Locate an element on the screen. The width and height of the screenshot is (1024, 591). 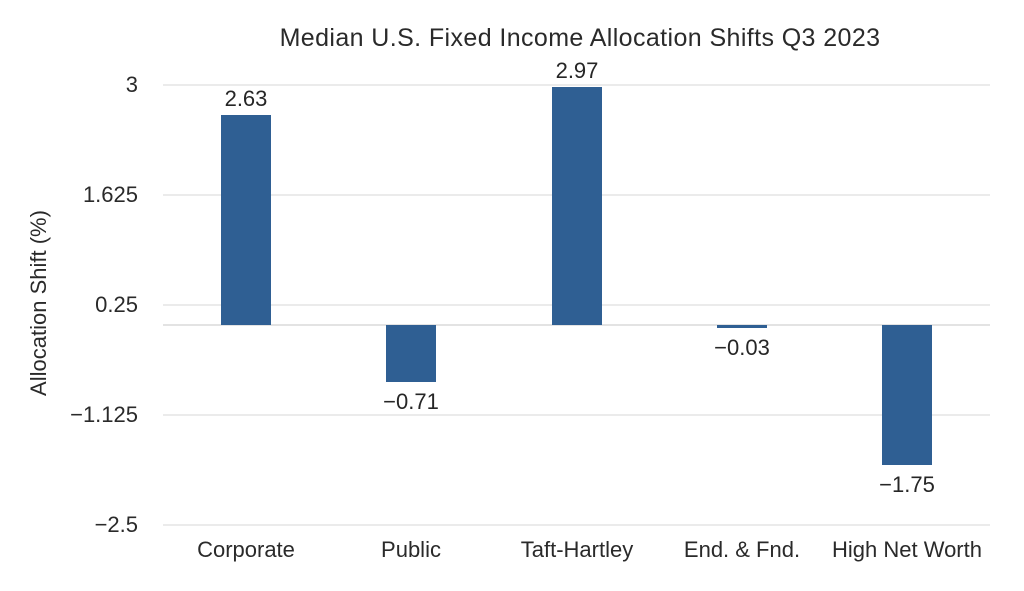
bar-value-label: 2.97 is located at coordinates (577, 70).